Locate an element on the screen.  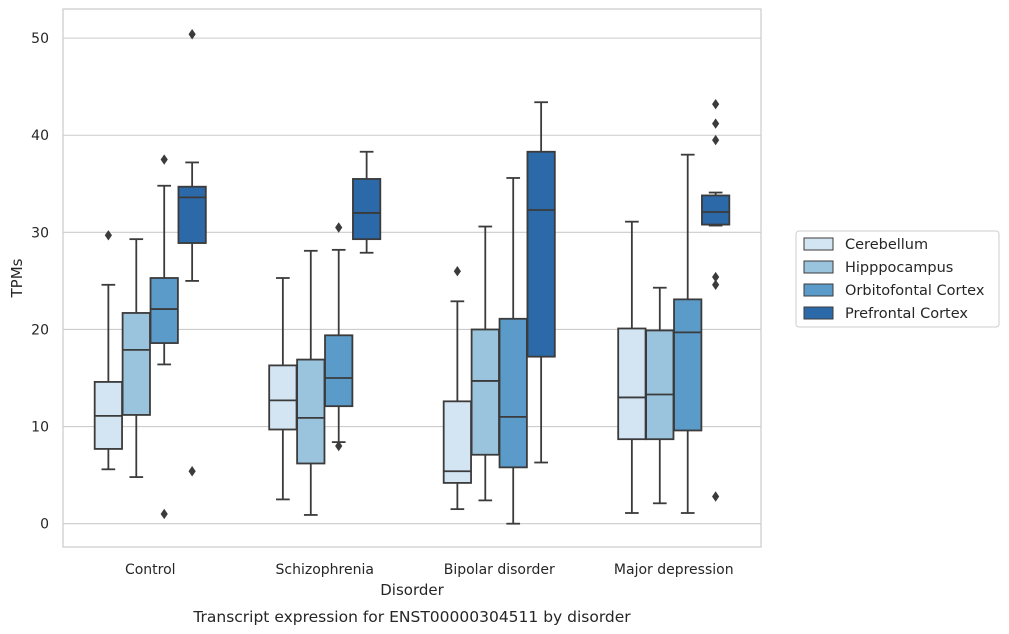
y-tick-label: 20 is located at coordinates (40, 330).